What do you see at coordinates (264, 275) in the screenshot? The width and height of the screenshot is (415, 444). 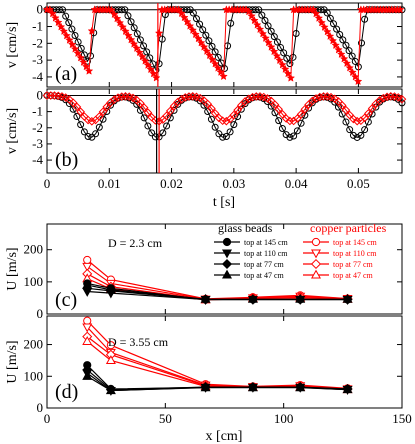 I see `legend-glass-label-3: top at 47 cm` at bounding box center [264, 275].